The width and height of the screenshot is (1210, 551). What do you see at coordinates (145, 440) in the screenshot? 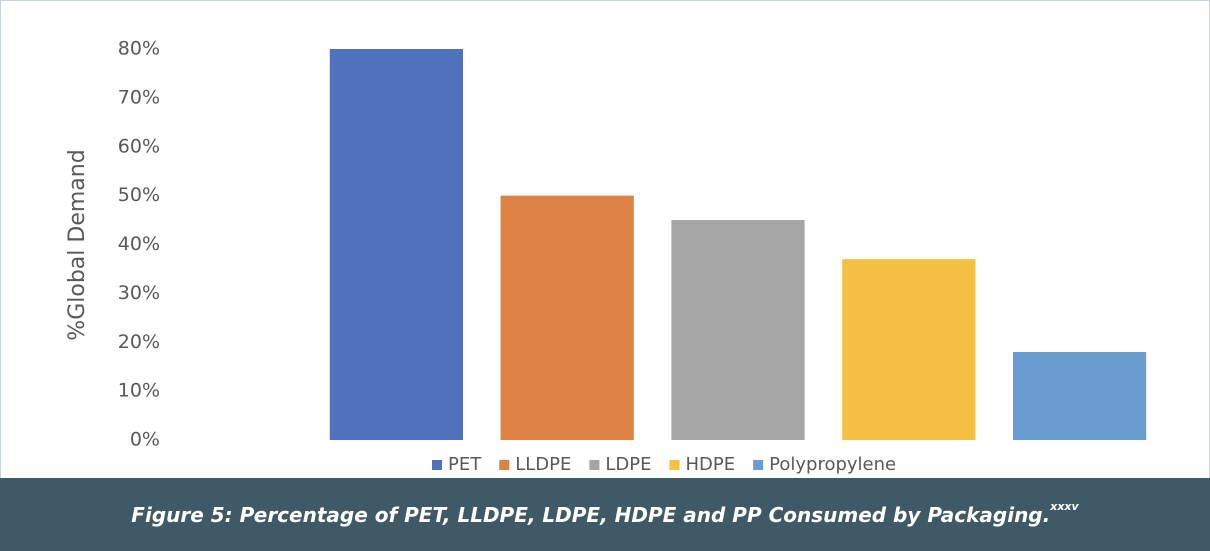
I see `y-tick-label: 0%` at bounding box center [145, 440].